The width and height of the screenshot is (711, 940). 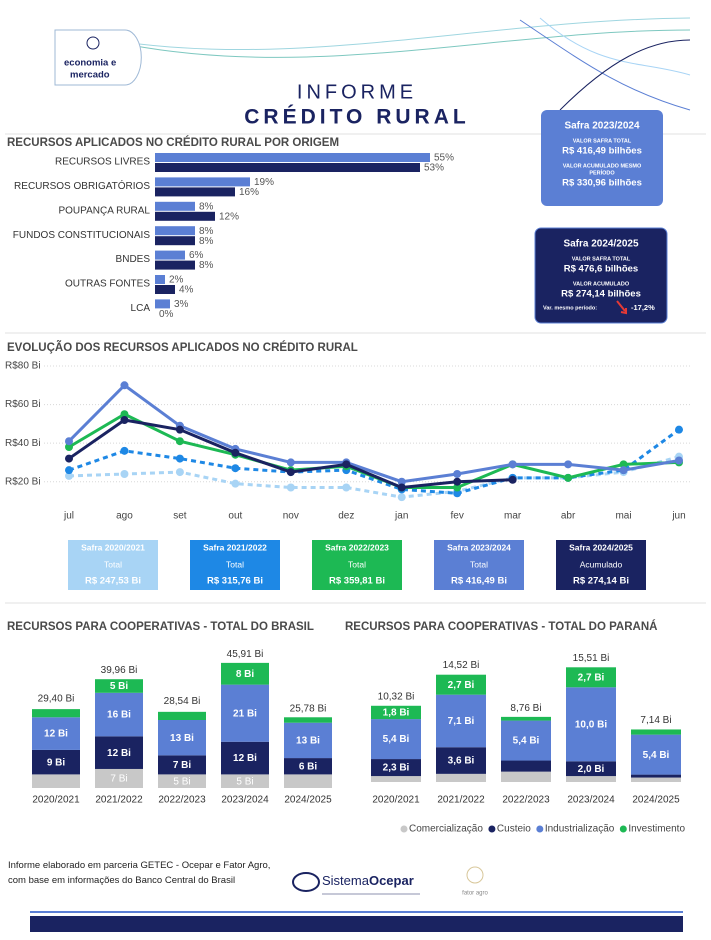 What do you see at coordinates (182, 800) in the screenshot?
I see `x-tick-label: 2022/2023` at bounding box center [182, 800].